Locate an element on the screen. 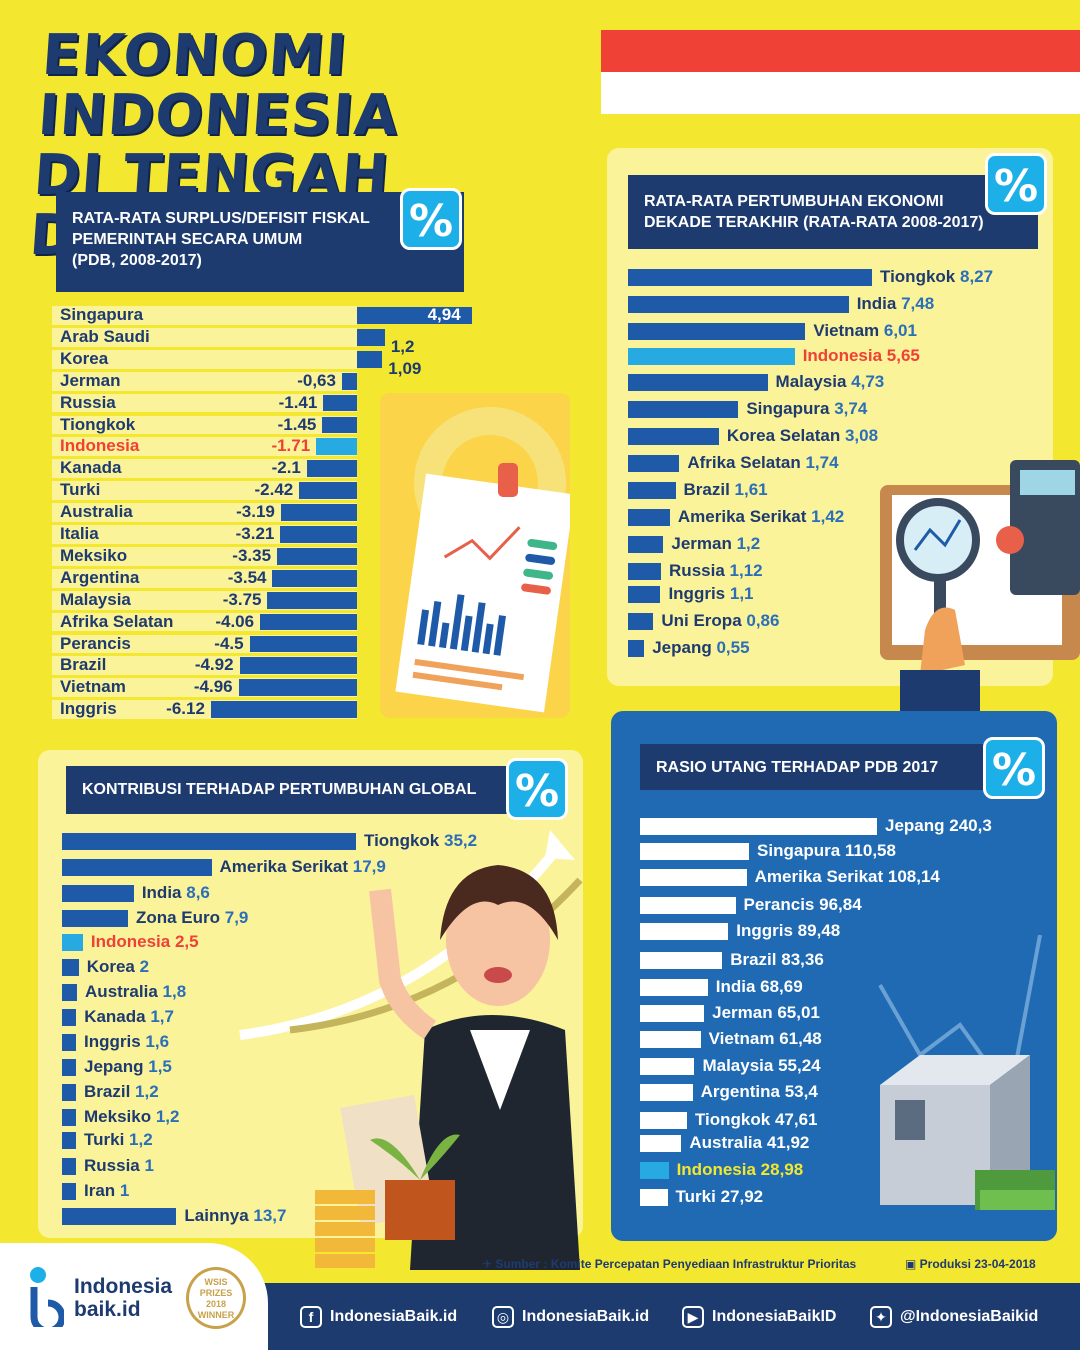 Image resolution: width=1080 pixels, height=1350 pixels. bar-label-russia: Russia 1,12 is located at coordinates (716, 571).